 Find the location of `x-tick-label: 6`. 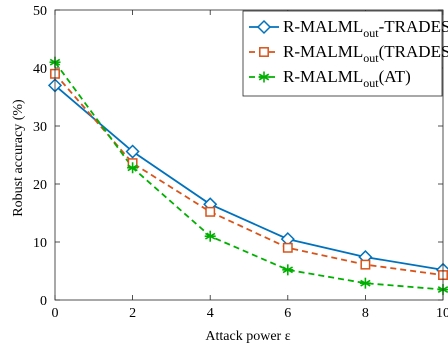

x-tick-label: 6 is located at coordinates (287, 313).